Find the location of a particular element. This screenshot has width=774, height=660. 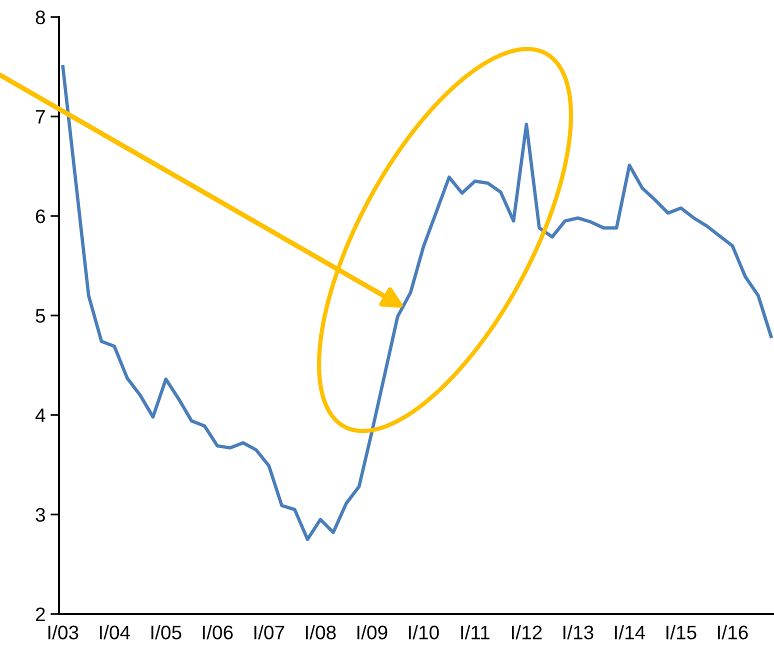

x-tick-label: I/05 is located at coordinates (166, 632).